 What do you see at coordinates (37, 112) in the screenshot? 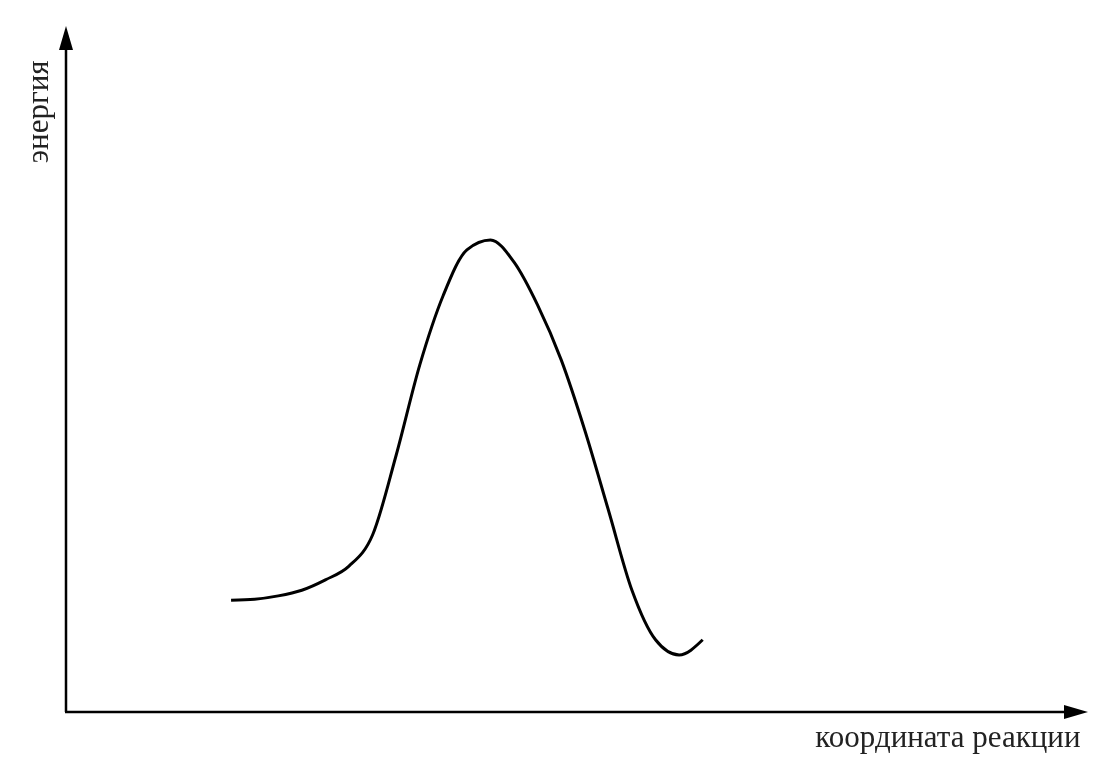
I see `y-axis-title: энергия` at bounding box center [37, 112].